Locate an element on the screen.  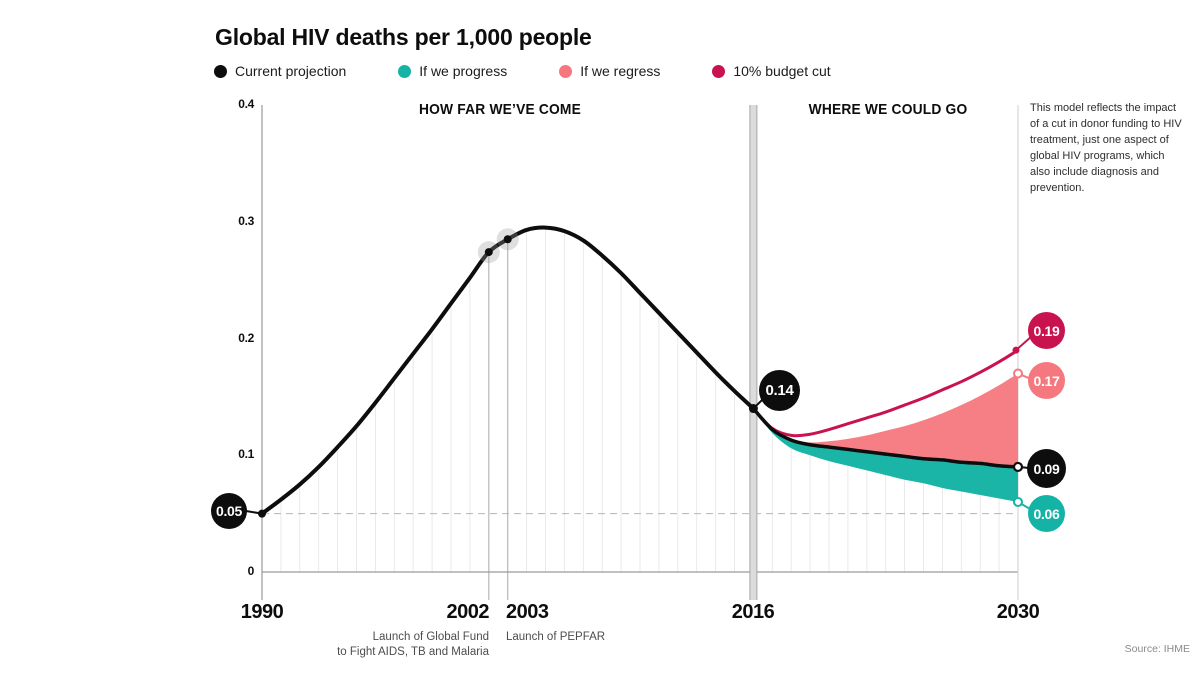
x-axis-tick-2002: 2002 is located at coordinates (468, 612).